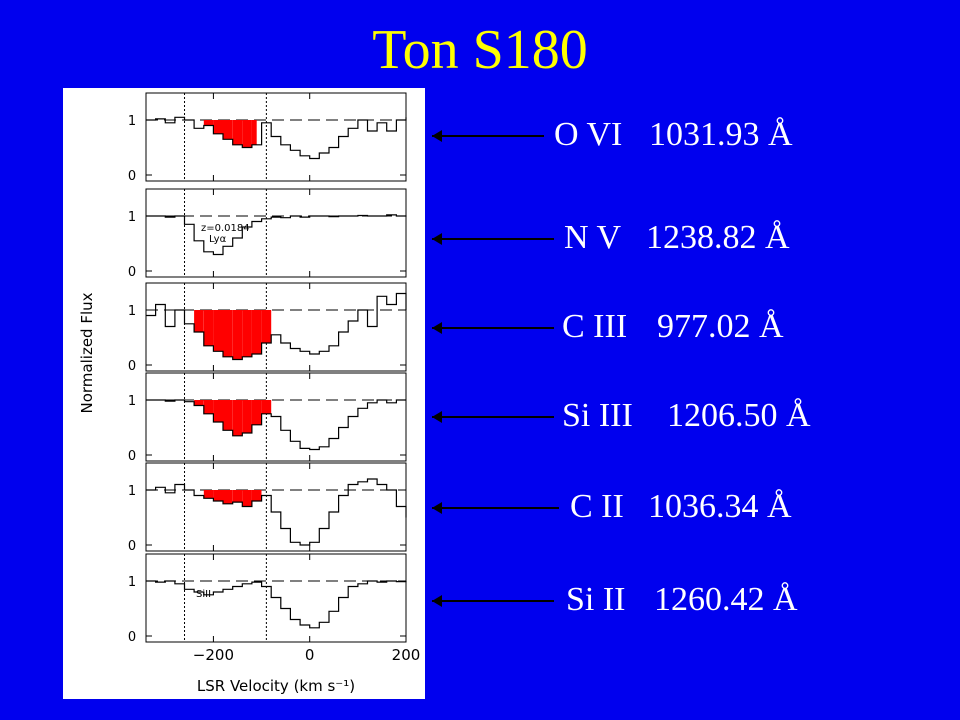 This screenshot has height=720, width=960. I want to click on ion-label-row: C II 1036.34 Å, so click(692, 507).